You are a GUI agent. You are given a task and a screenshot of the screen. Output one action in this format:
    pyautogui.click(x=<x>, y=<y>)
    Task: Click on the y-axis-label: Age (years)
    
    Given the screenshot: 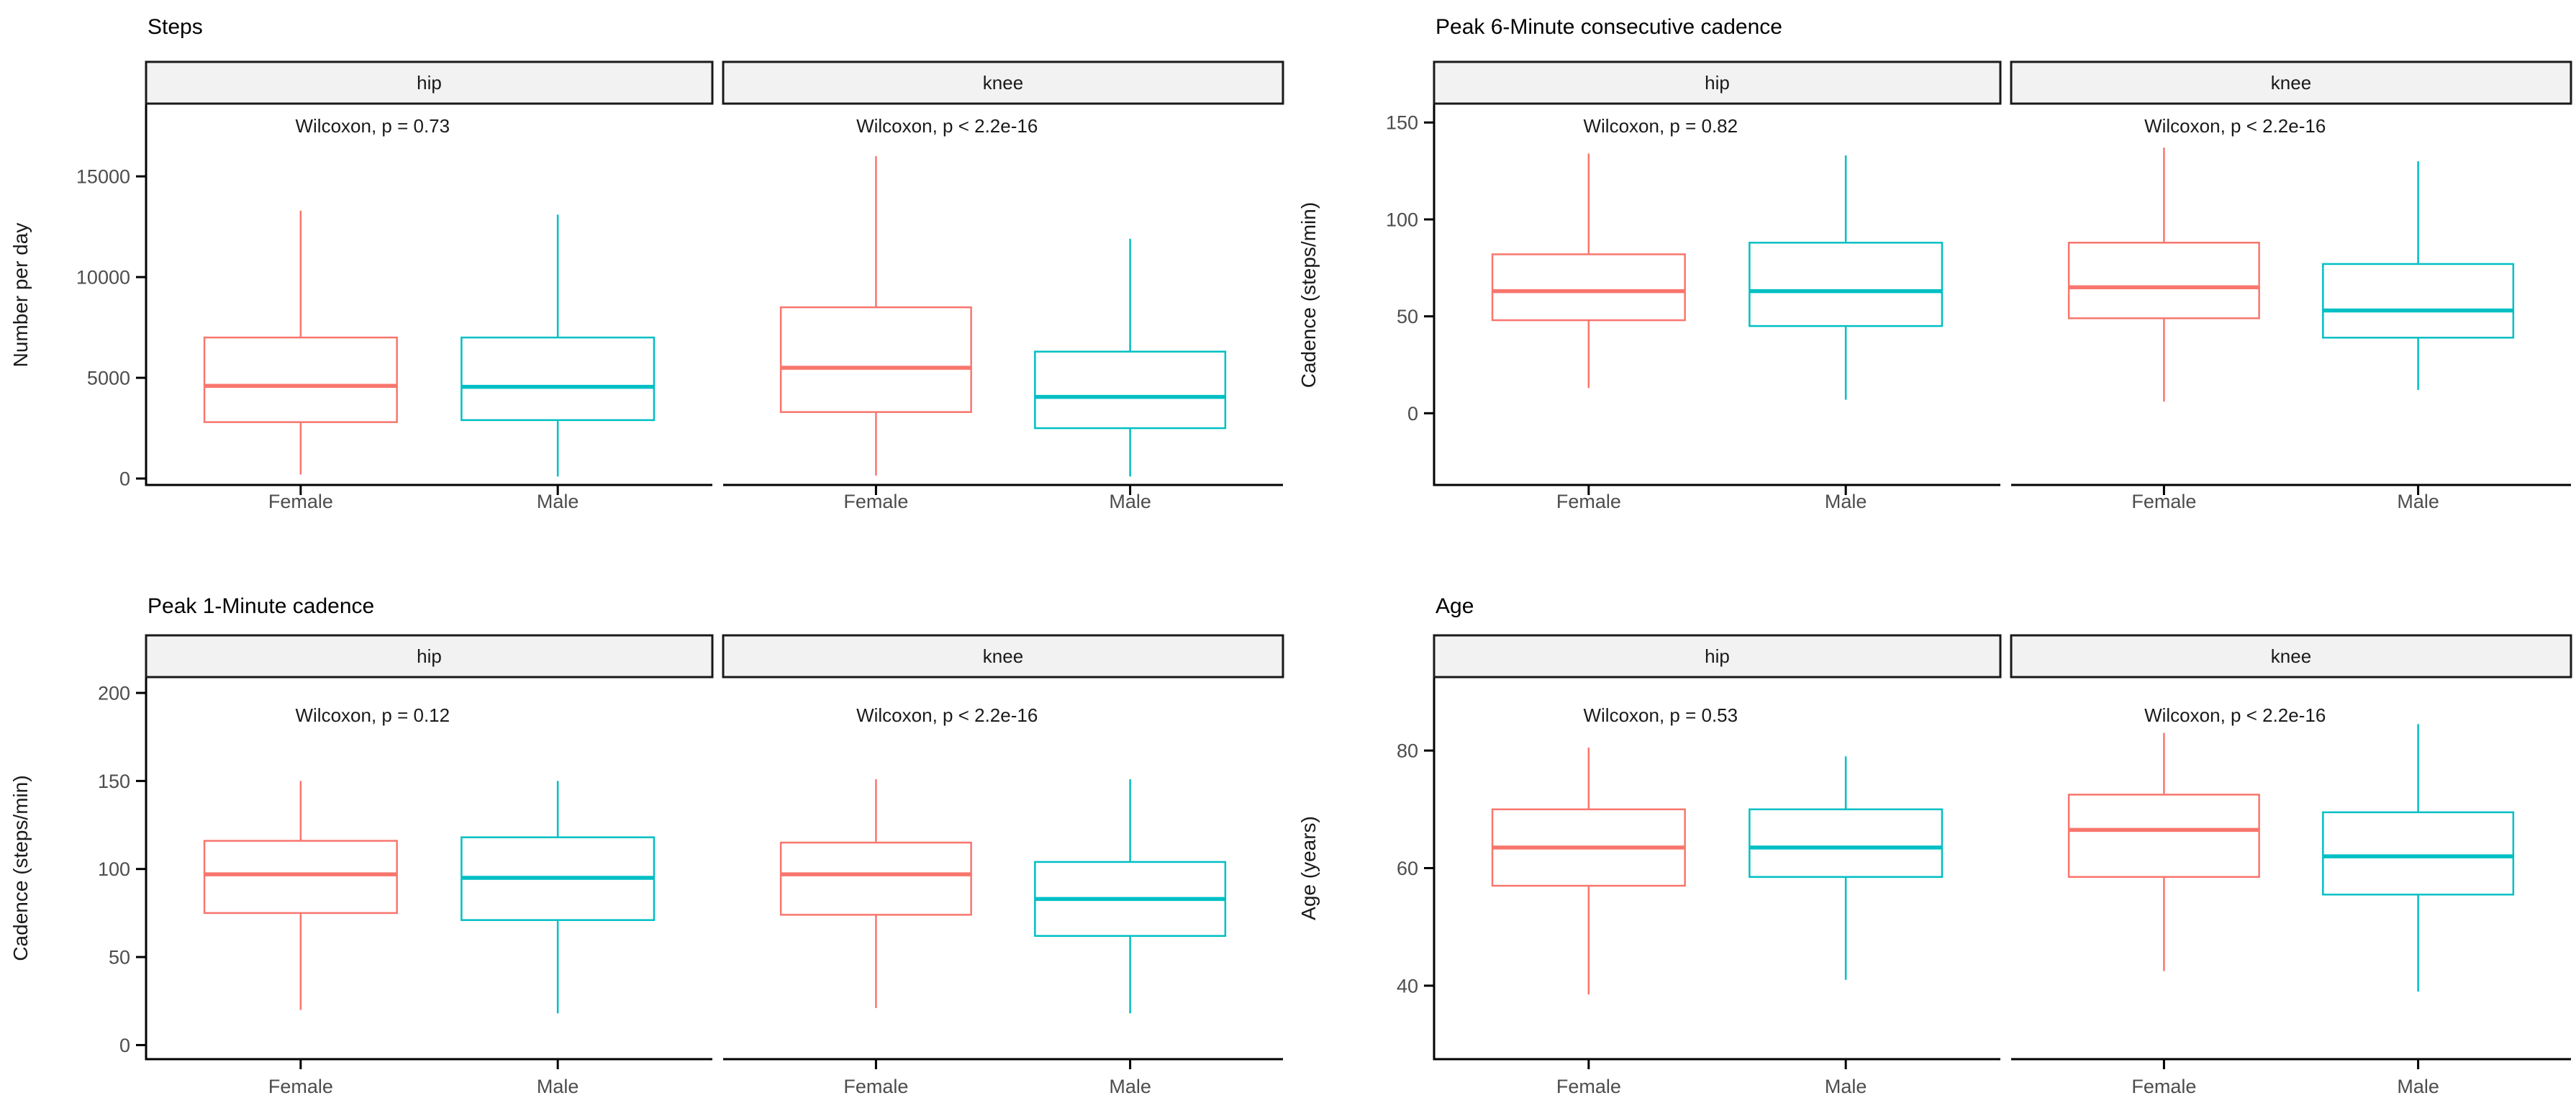 What is the action you would take?
    pyautogui.click(x=1308, y=868)
    